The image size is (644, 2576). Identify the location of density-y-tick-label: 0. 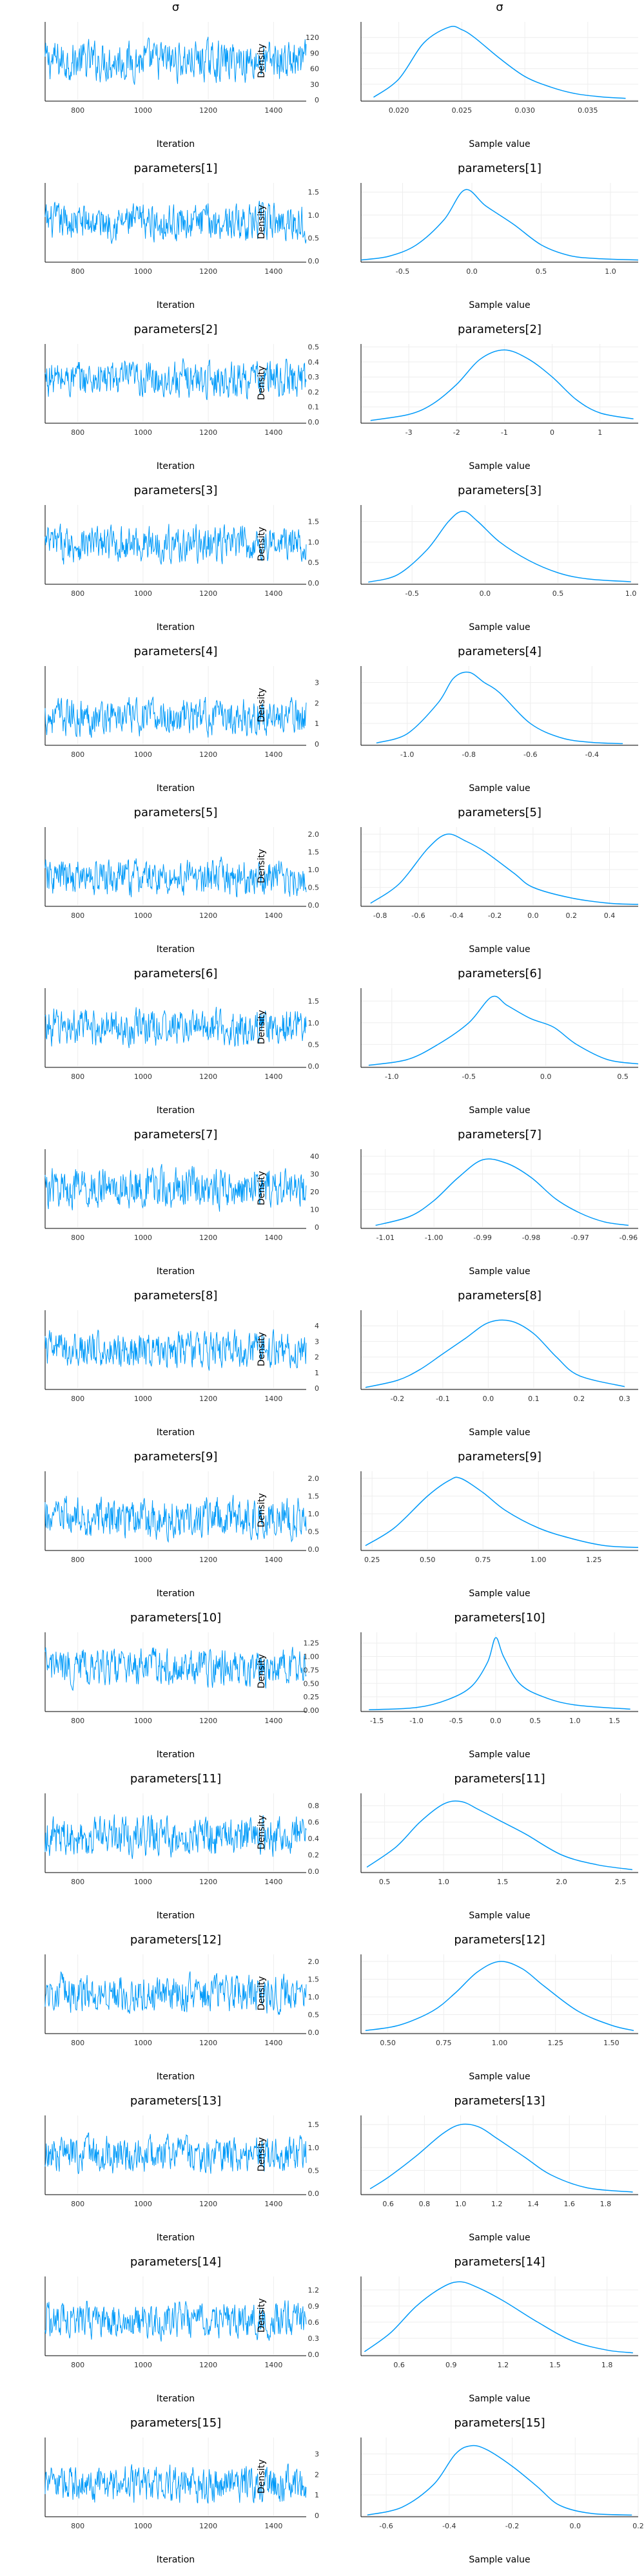
(317, 2516).